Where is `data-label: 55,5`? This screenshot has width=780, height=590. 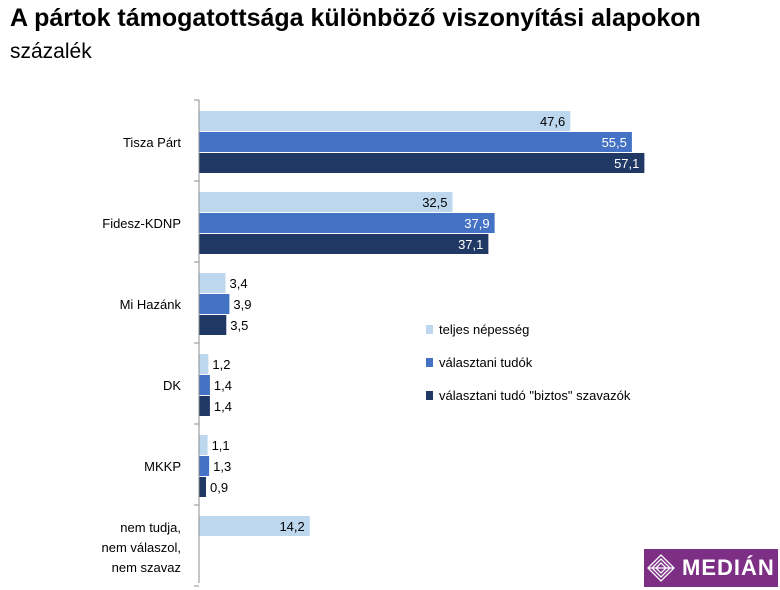 data-label: 55,5 is located at coordinates (614, 142).